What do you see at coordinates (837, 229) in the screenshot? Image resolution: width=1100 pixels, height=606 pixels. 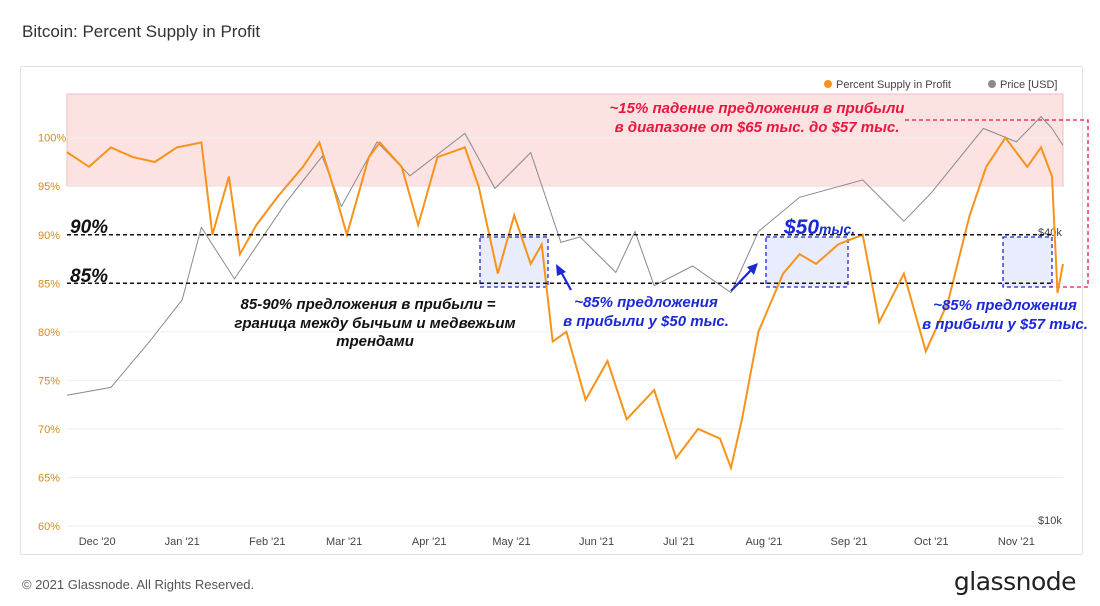 I see `annotation-fifty-small: тыс.` at bounding box center [837, 229].